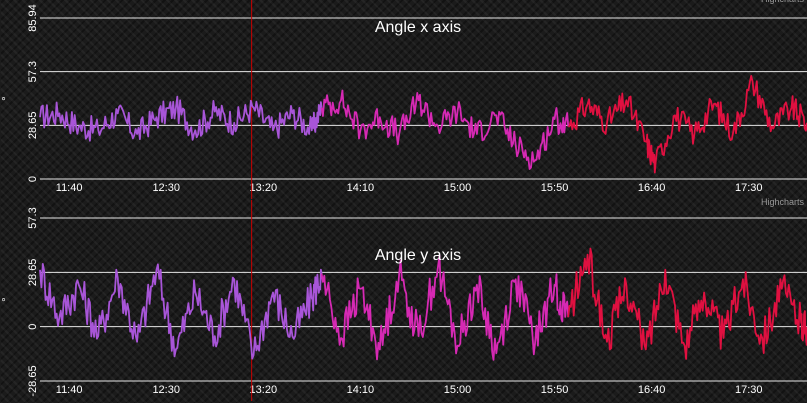 The height and width of the screenshot is (403, 807). What do you see at coordinates (33, 18) in the screenshot?
I see `y-tick-label: 85.94` at bounding box center [33, 18].